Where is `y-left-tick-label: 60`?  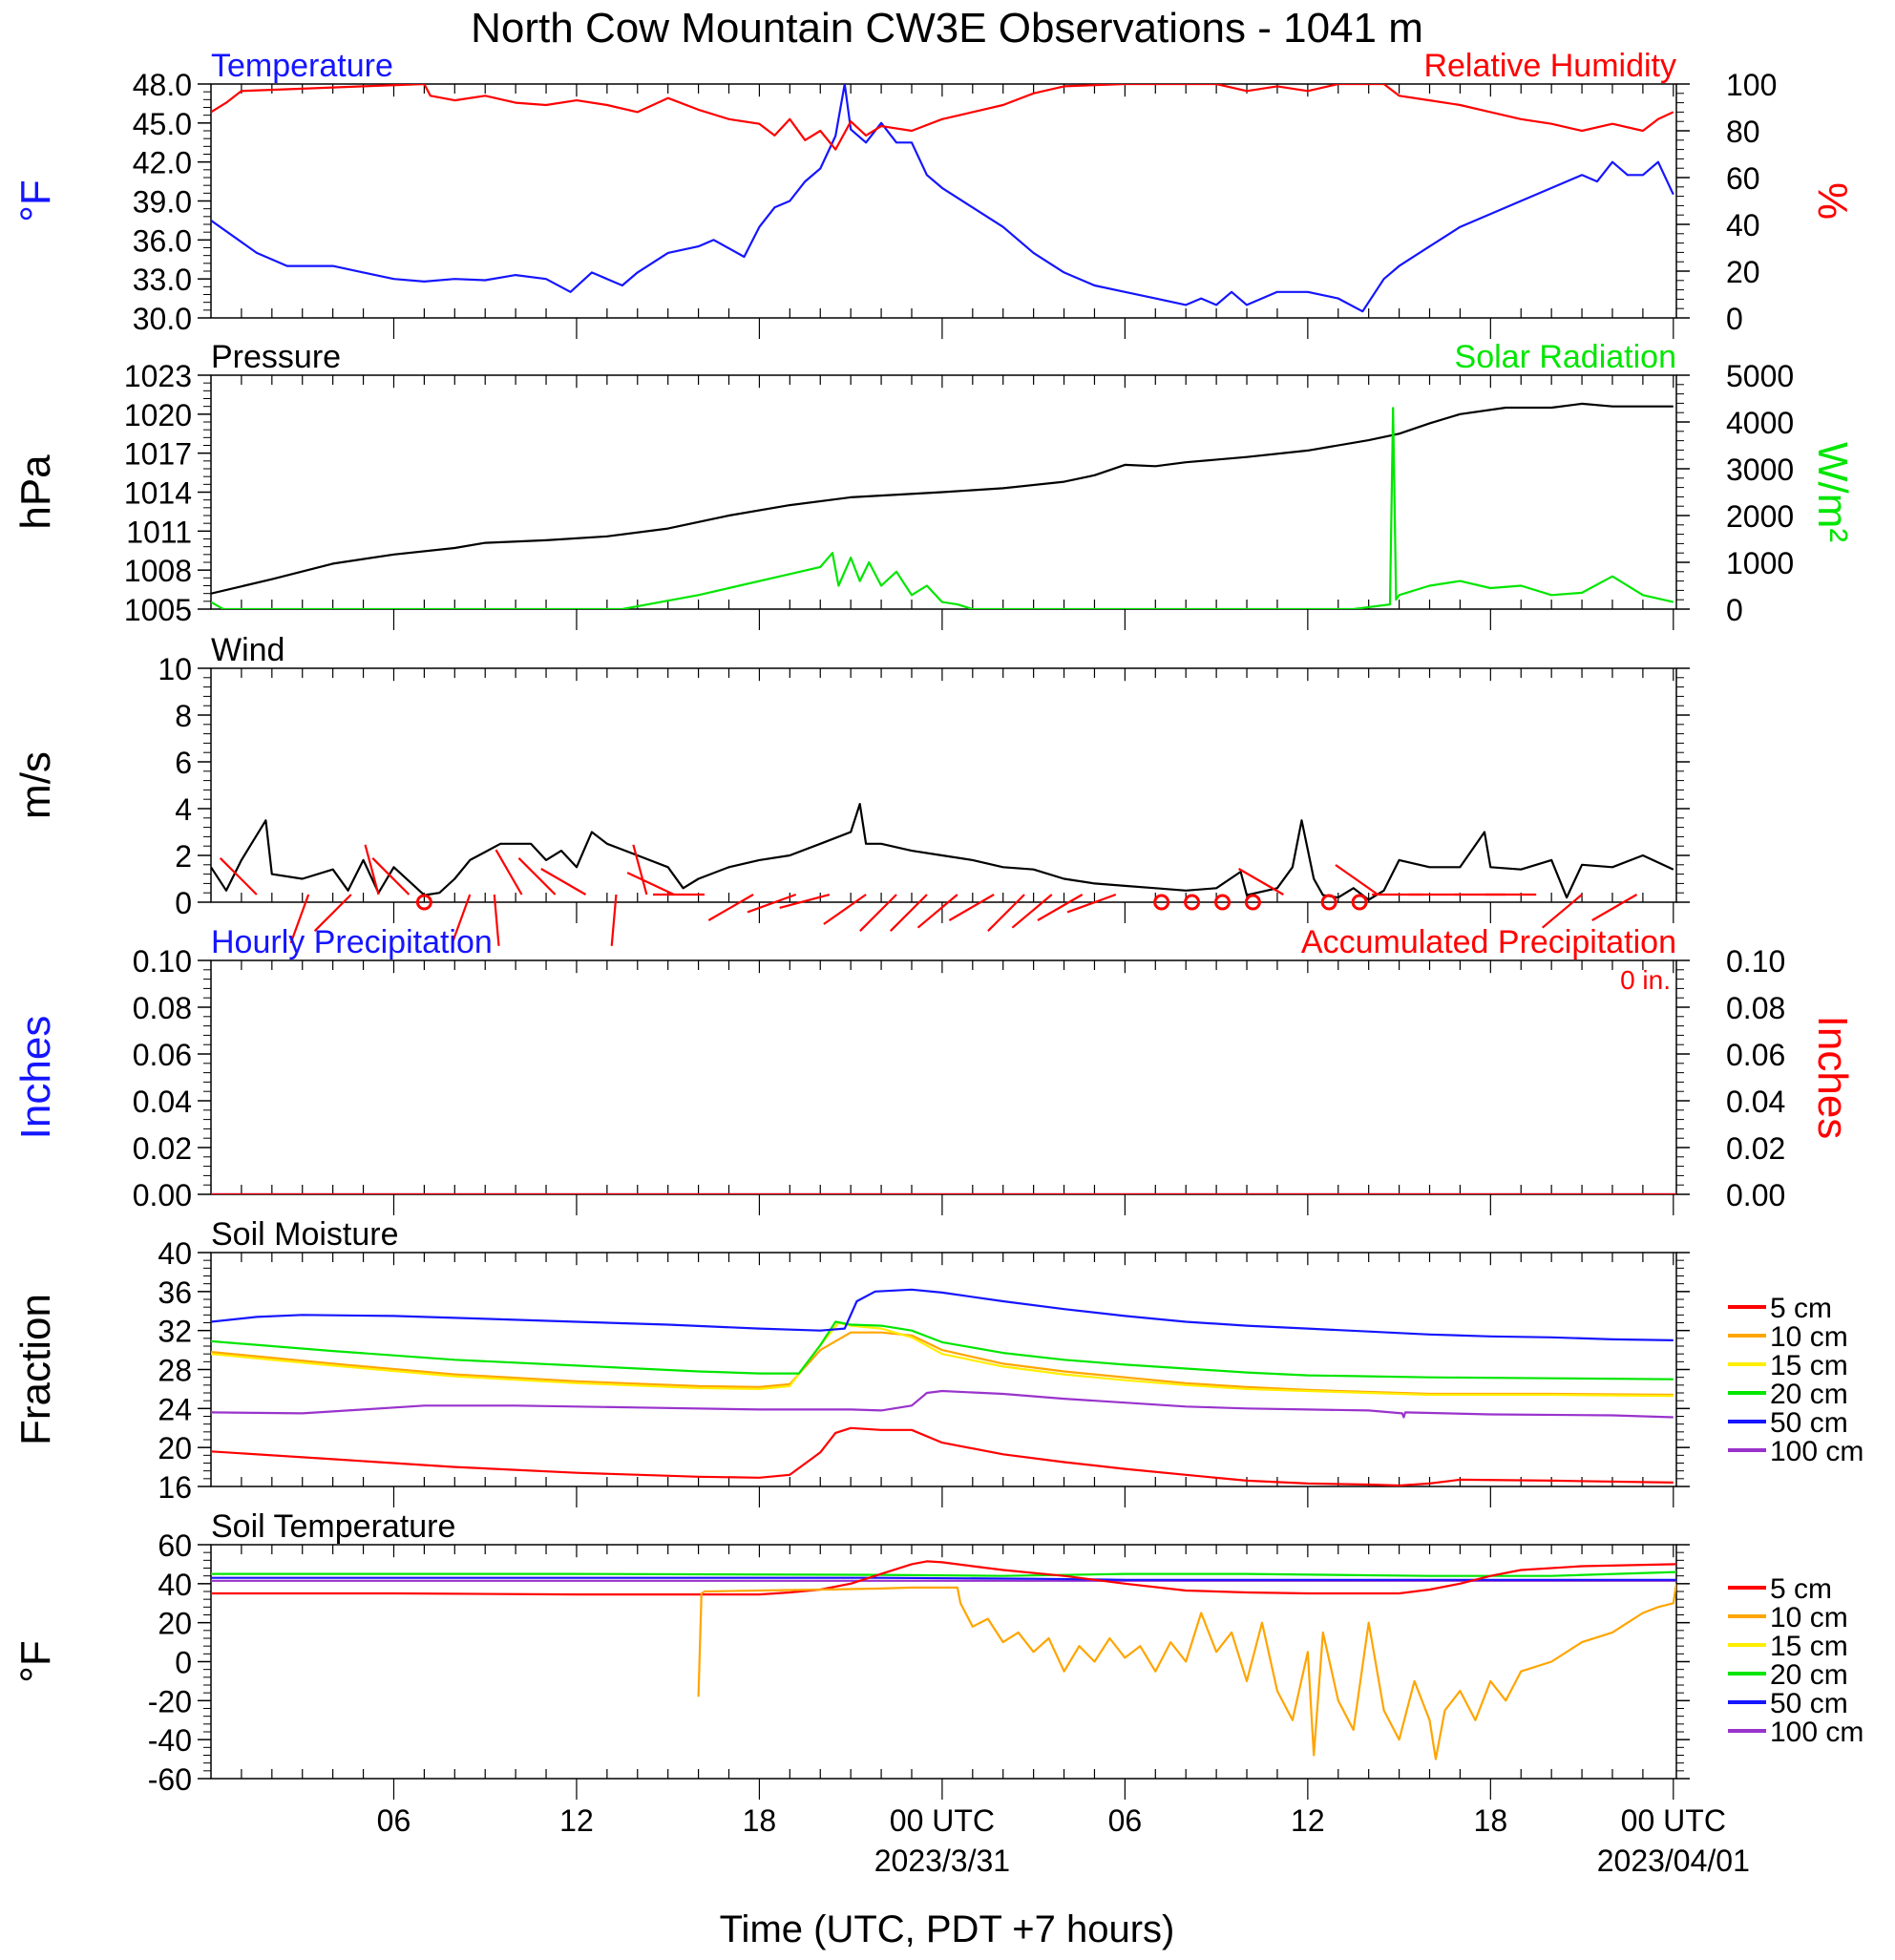
y-left-tick-label: 60 is located at coordinates (175, 1545).